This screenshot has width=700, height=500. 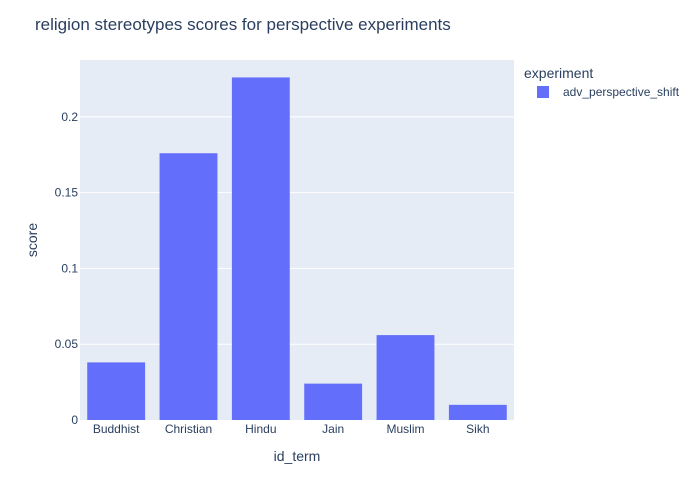 What do you see at coordinates (67, 193) in the screenshot?
I see `y-tick-label: 0.15` at bounding box center [67, 193].